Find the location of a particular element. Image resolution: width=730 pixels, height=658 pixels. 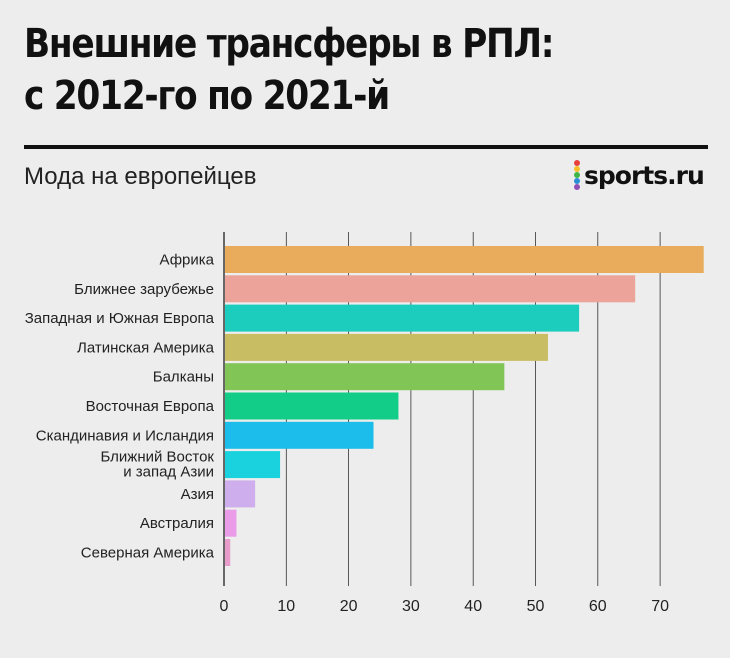

x-tick-label: 70 is located at coordinates (660, 606).